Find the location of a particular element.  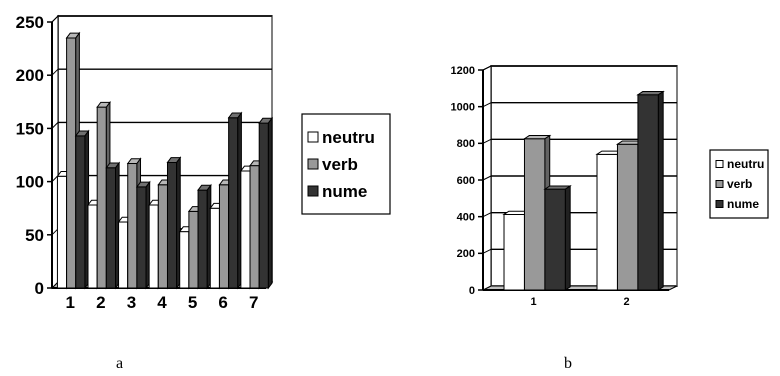

y-tick-label: 800 is located at coordinates (466, 144).